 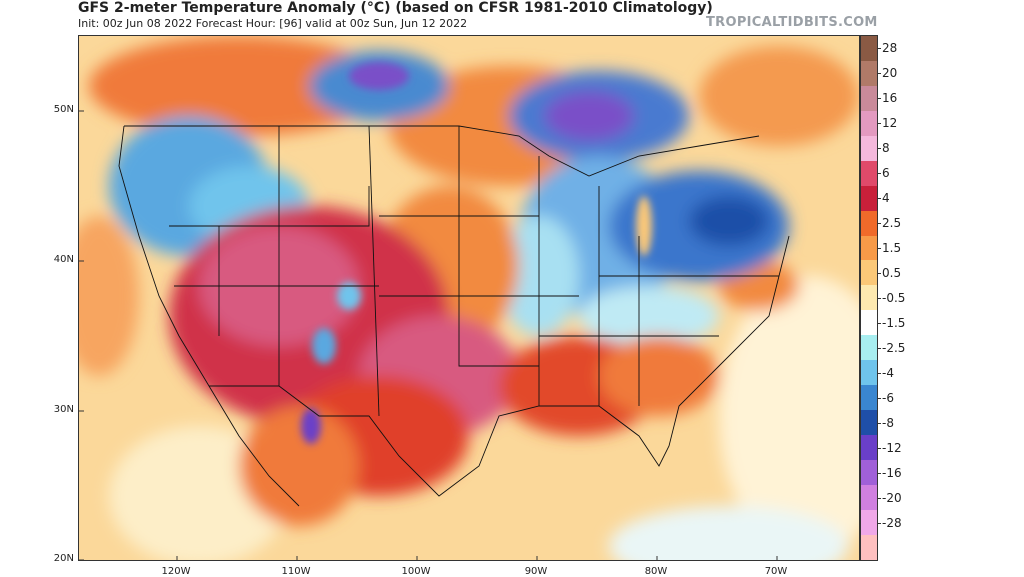 What do you see at coordinates (776, 571) in the screenshot?
I see `lon-label-70w: 70W` at bounding box center [776, 571].